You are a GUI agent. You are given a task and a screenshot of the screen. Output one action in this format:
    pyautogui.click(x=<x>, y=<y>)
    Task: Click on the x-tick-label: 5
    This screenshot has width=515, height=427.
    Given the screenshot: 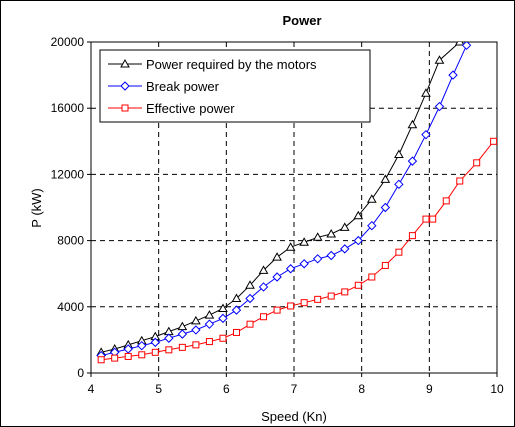 What is the action you would take?
    pyautogui.click(x=158, y=389)
    